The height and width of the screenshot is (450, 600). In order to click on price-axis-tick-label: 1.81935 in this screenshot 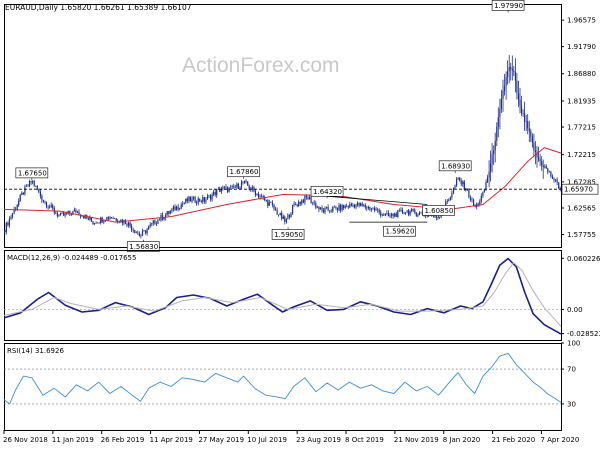, I will do `click(581, 102)`.